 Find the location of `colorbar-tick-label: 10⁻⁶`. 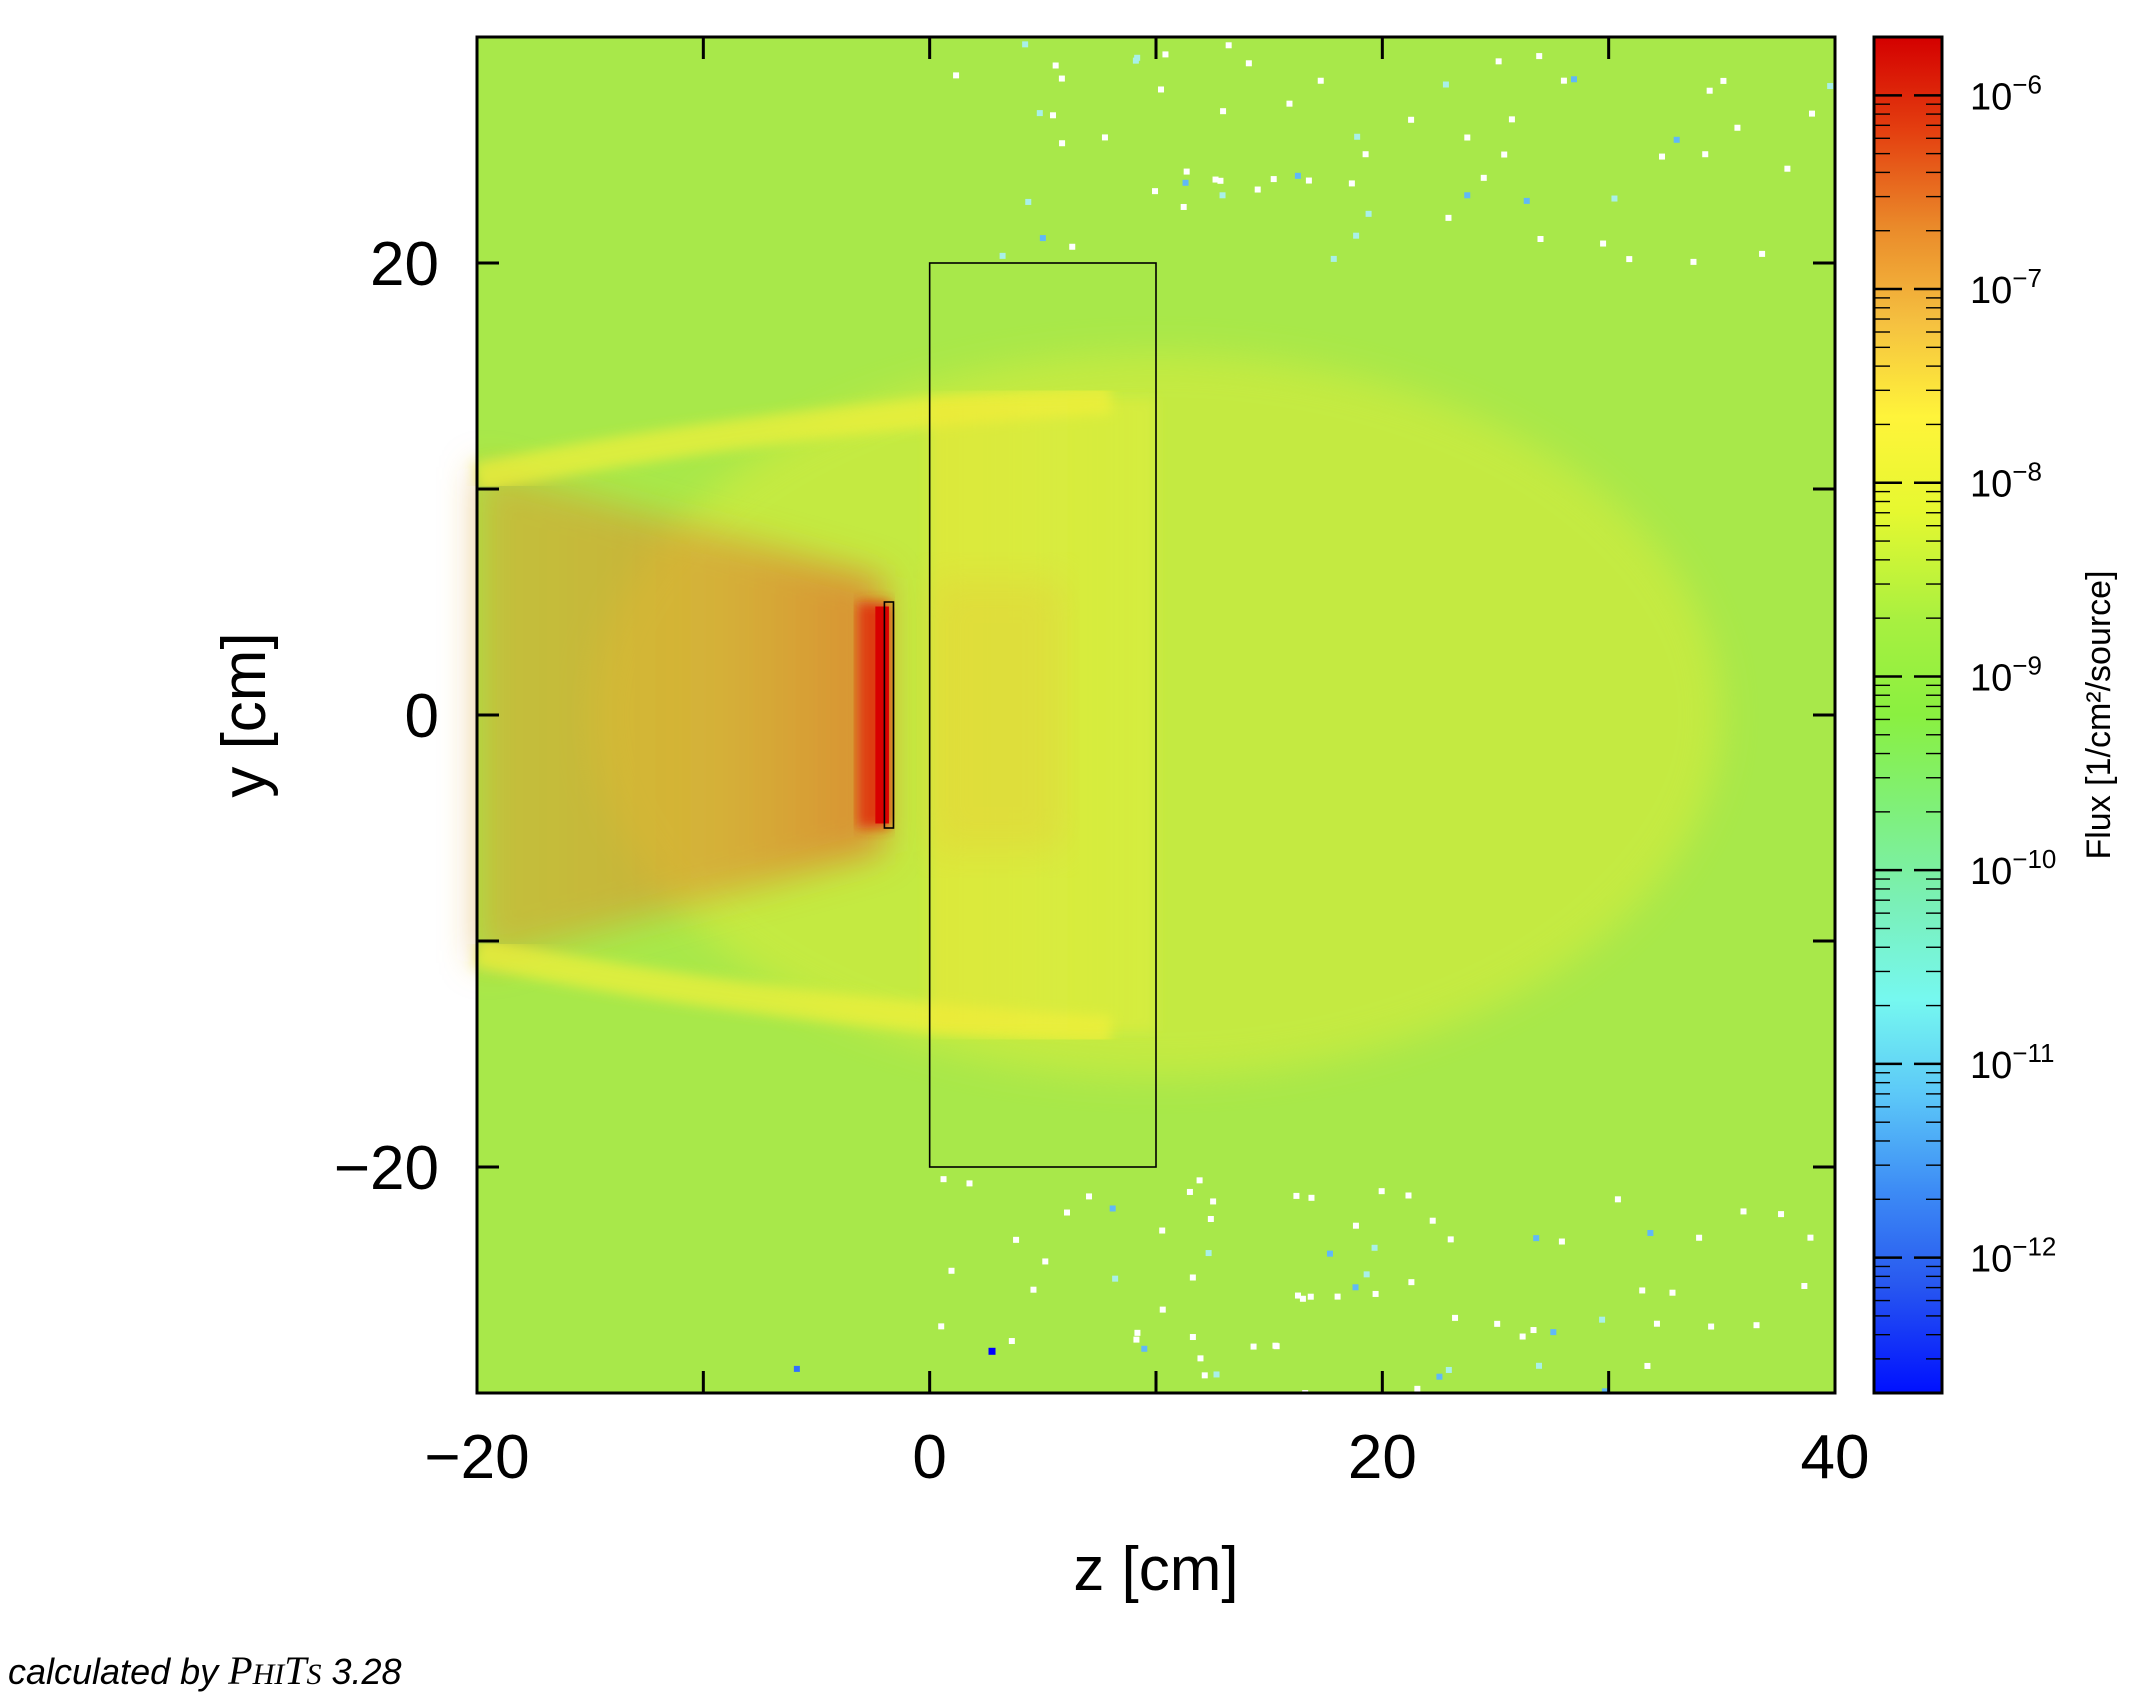

colorbar-tick-label: 10⁻⁶ is located at coordinates (2006, 93).